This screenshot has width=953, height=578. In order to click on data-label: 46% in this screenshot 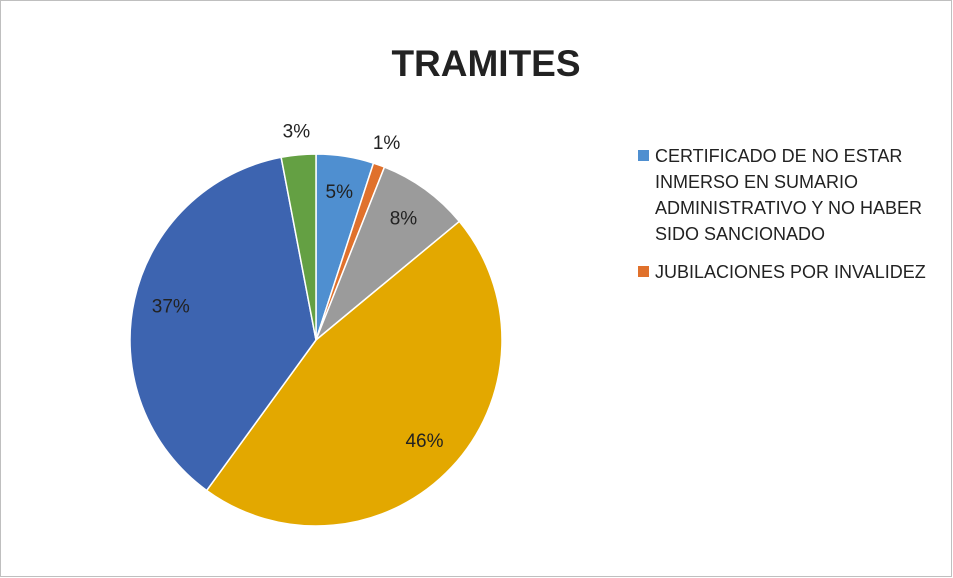, I will do `click(424, 441)`.